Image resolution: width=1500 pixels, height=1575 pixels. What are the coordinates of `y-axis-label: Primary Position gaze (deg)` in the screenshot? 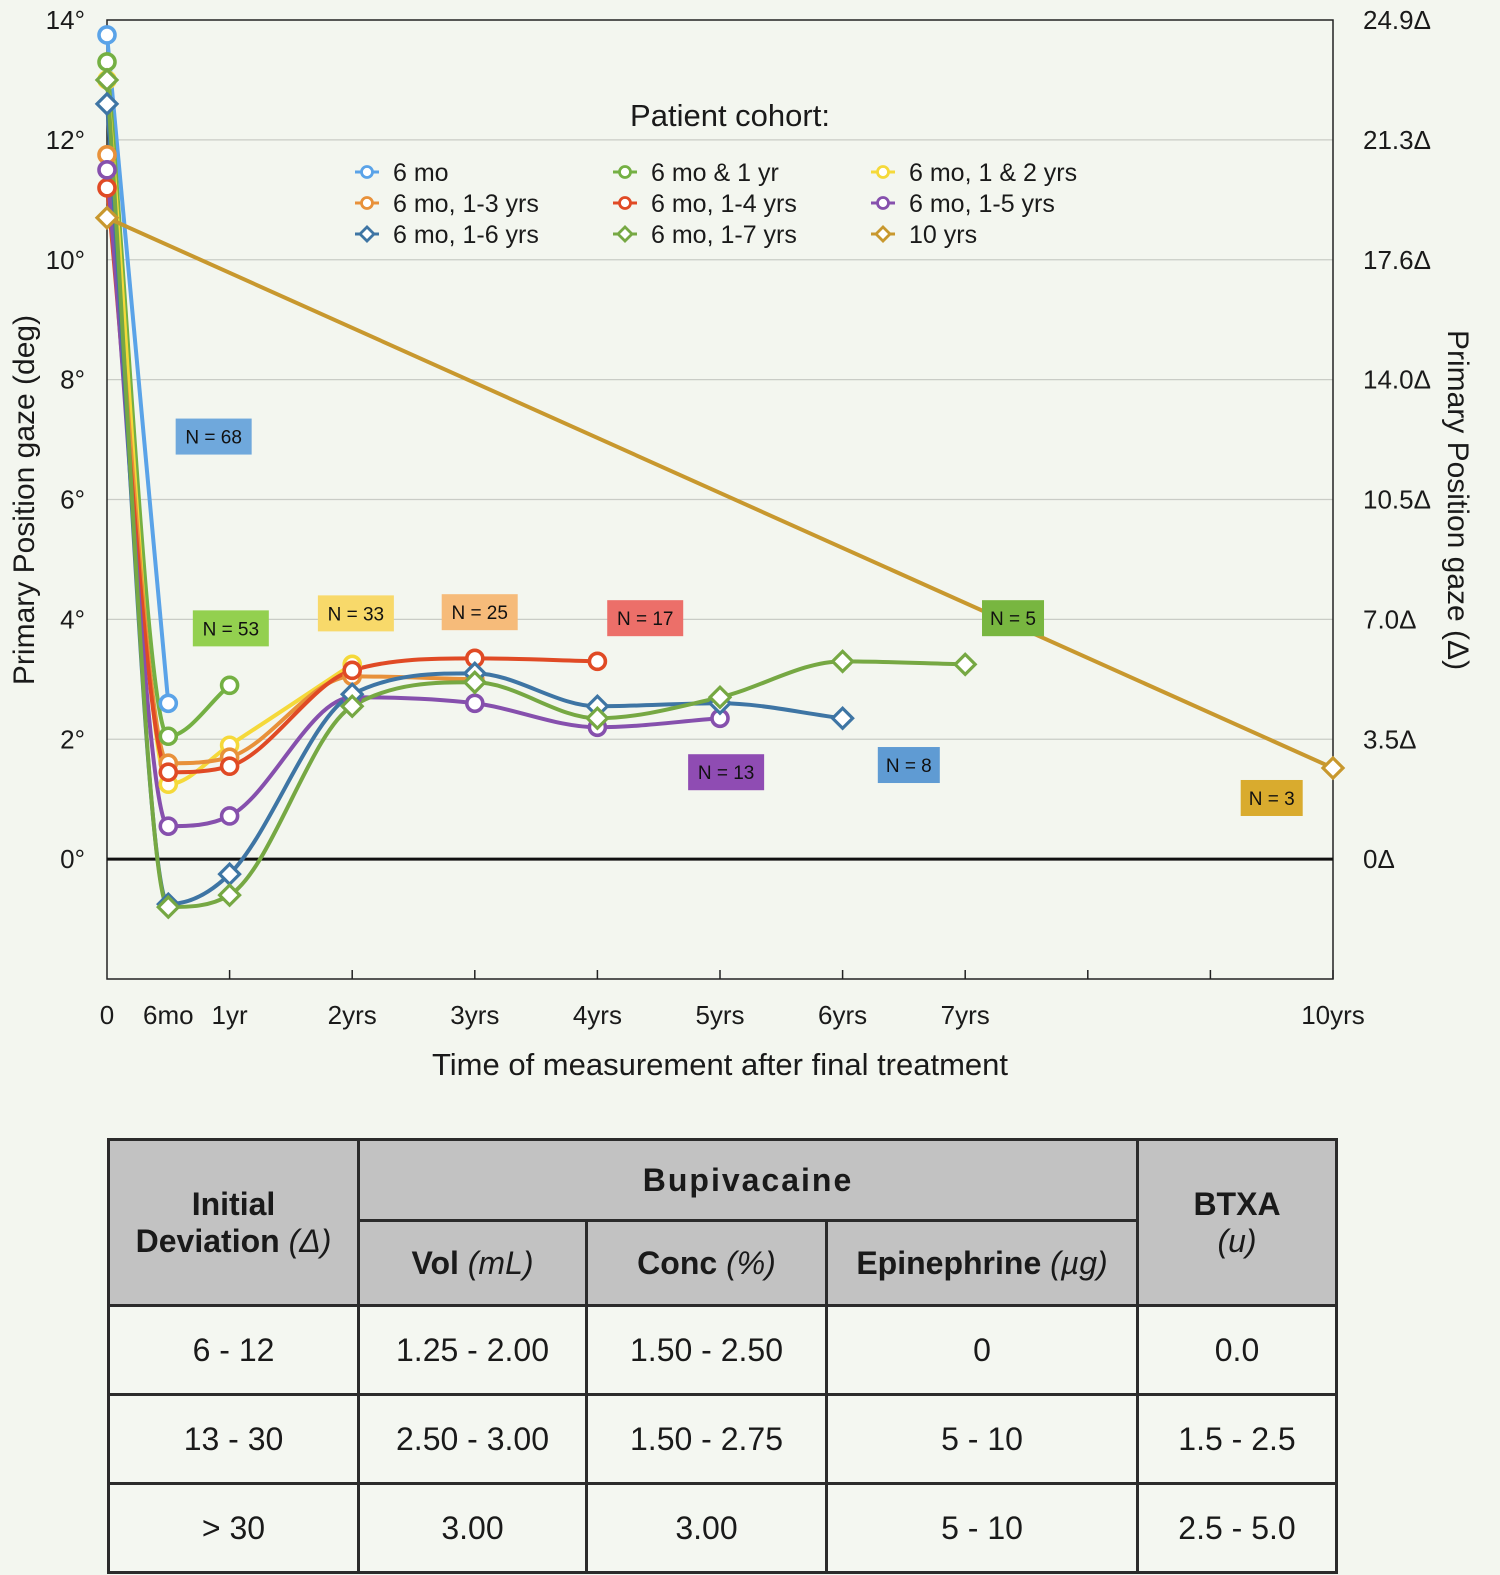 It's located at (24, 500).